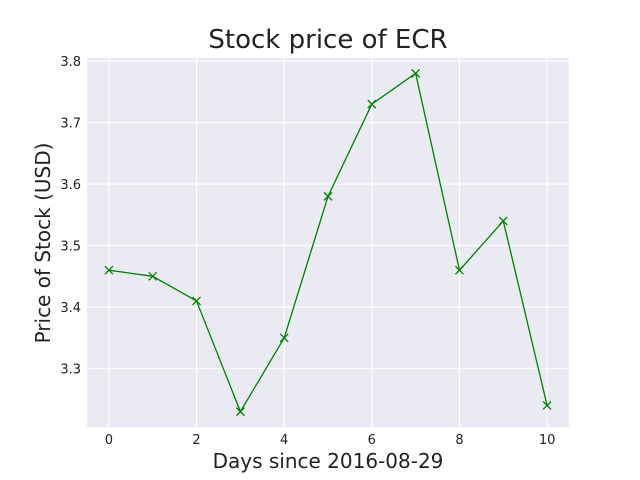 The image size is (640, 480). What do you see at coordinates (70, 308) in the screenshot?
I see `y-tick-label: 3.4` at bounding box center [70, 308].